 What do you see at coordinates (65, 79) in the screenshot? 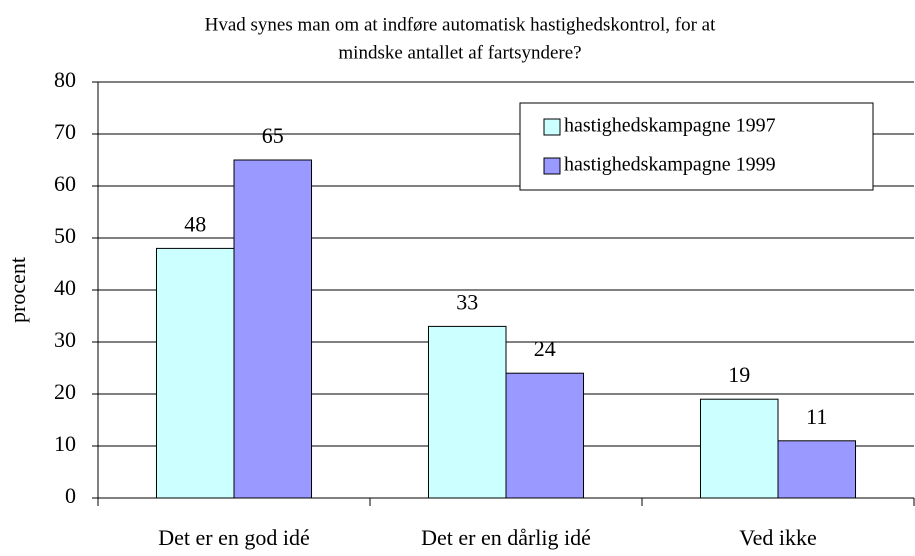
I see `y-tick-label: 80` at bounding box center [65, 79].